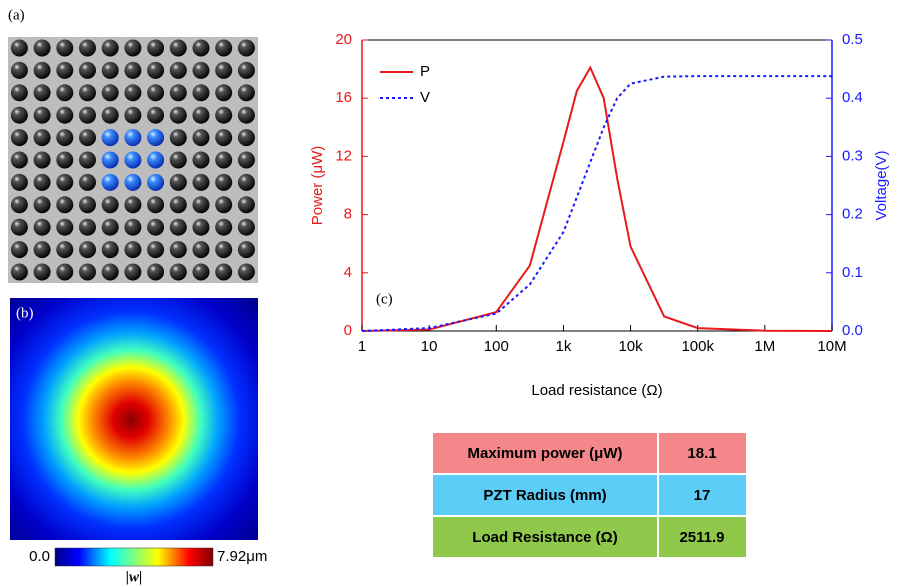 Image resolution: width=904 pixels, height=587 pixels. I want to click on legend-label: P, so click(425, 71).